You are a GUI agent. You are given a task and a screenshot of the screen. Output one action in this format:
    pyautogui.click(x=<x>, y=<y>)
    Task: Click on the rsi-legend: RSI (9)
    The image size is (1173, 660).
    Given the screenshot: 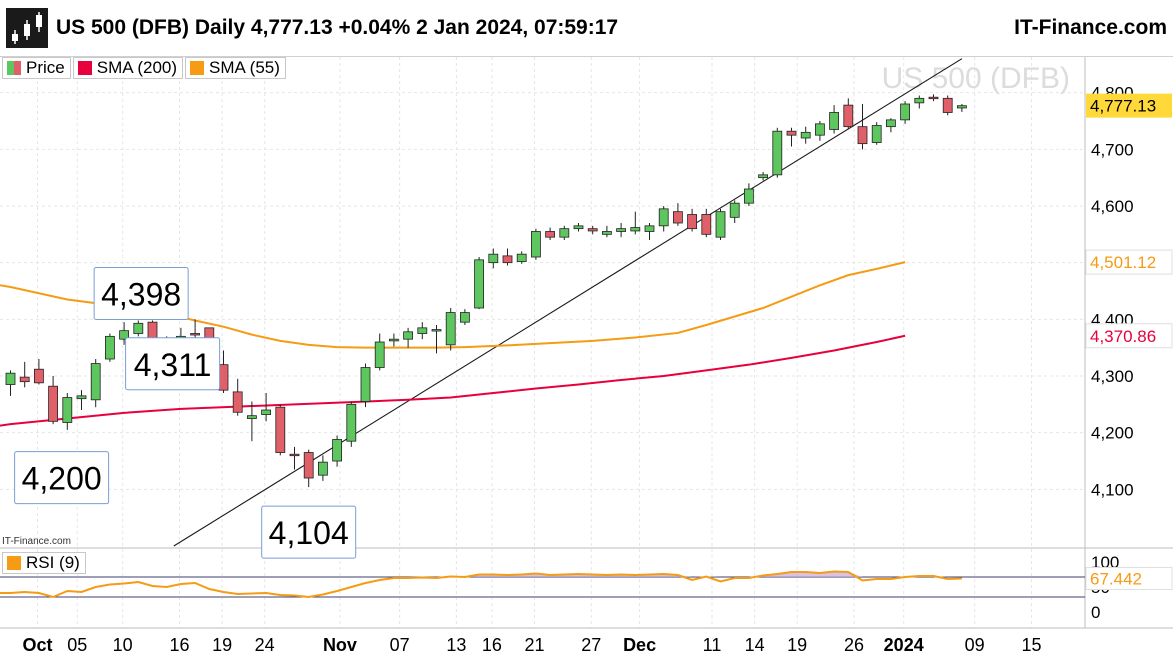 What is the action you would take?
    pyautogui.click(x=45, y=563)
    